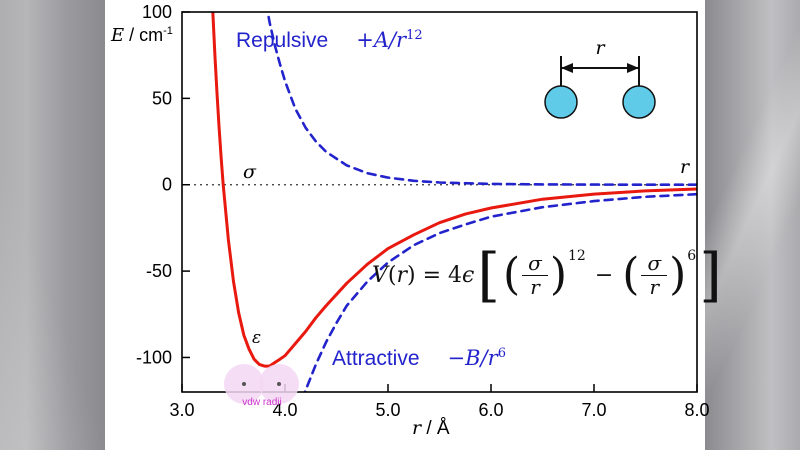 This screenshot has width=800, height=450. I want to click on r-axis-end-label: r, so click(685, 167).